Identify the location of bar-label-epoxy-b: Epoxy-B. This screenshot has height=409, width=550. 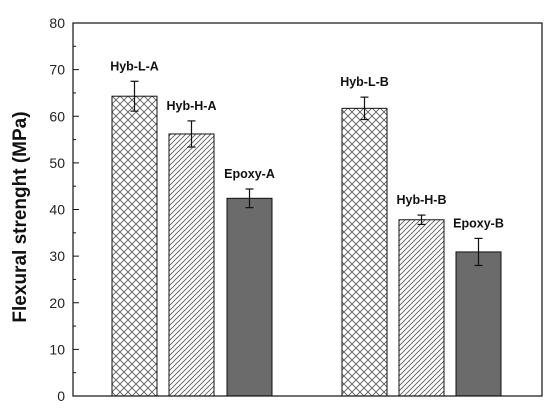
(478, 223).